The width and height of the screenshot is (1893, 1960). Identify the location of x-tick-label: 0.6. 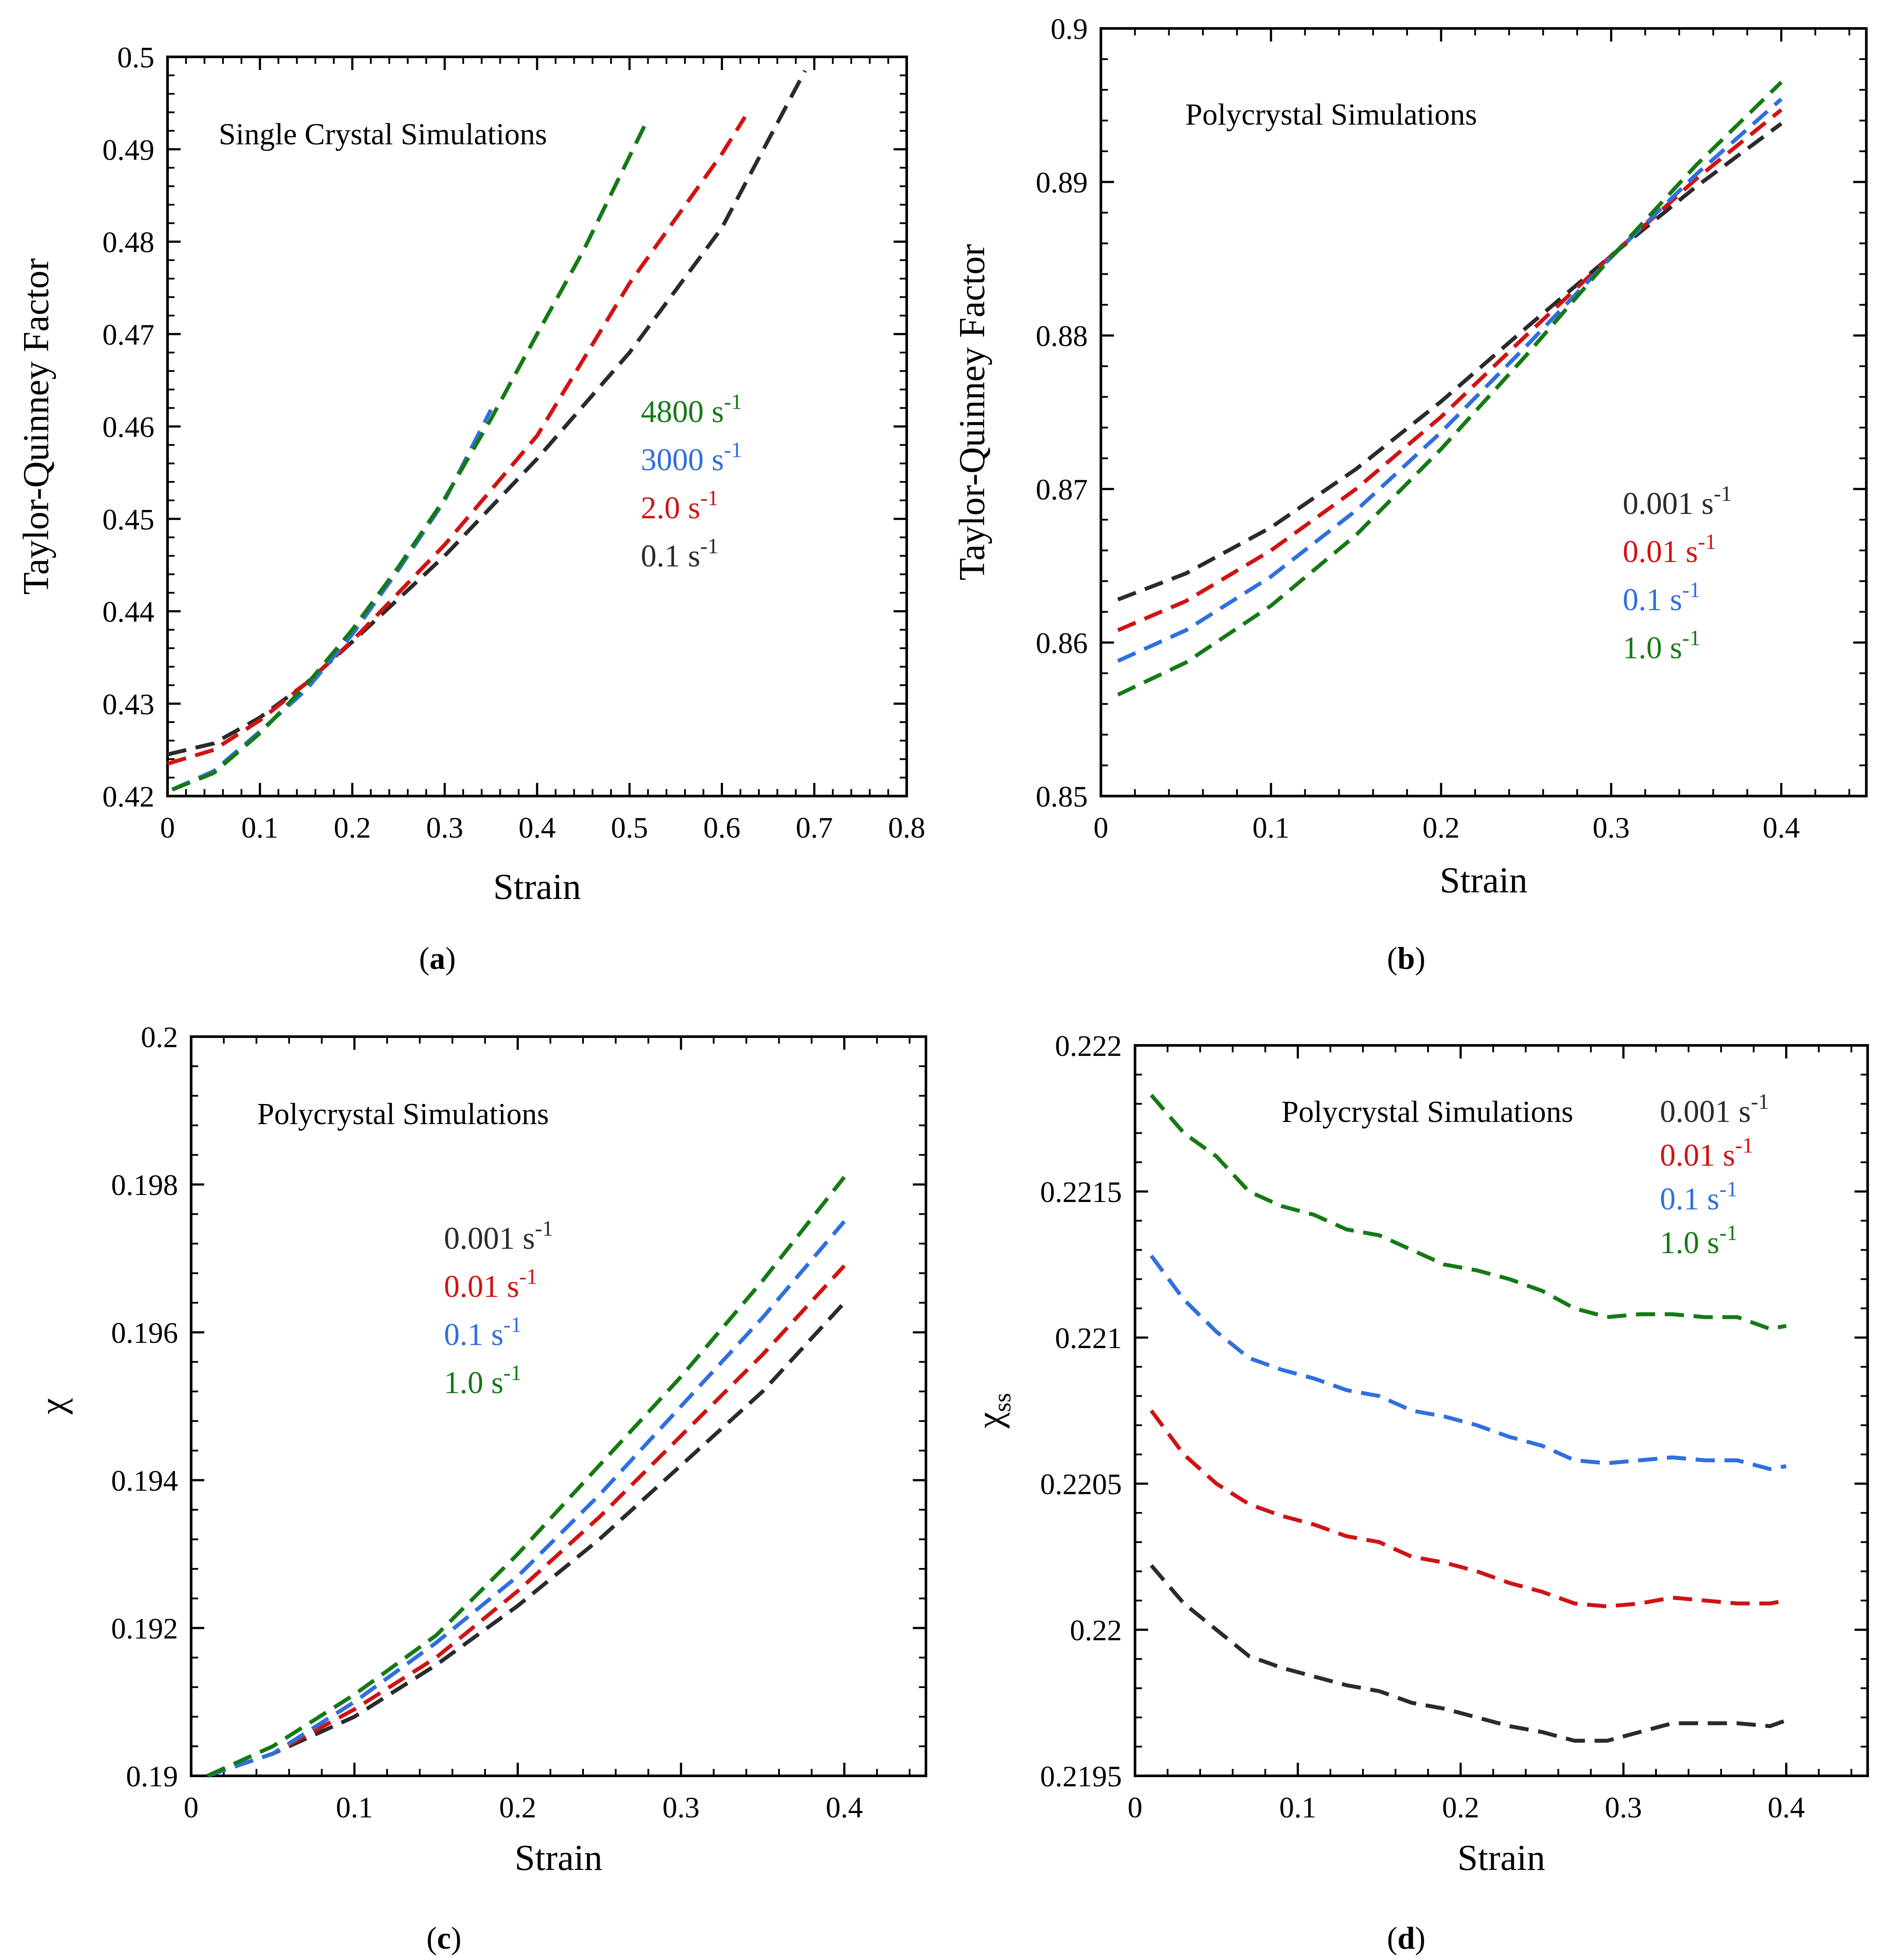
(721, 827).